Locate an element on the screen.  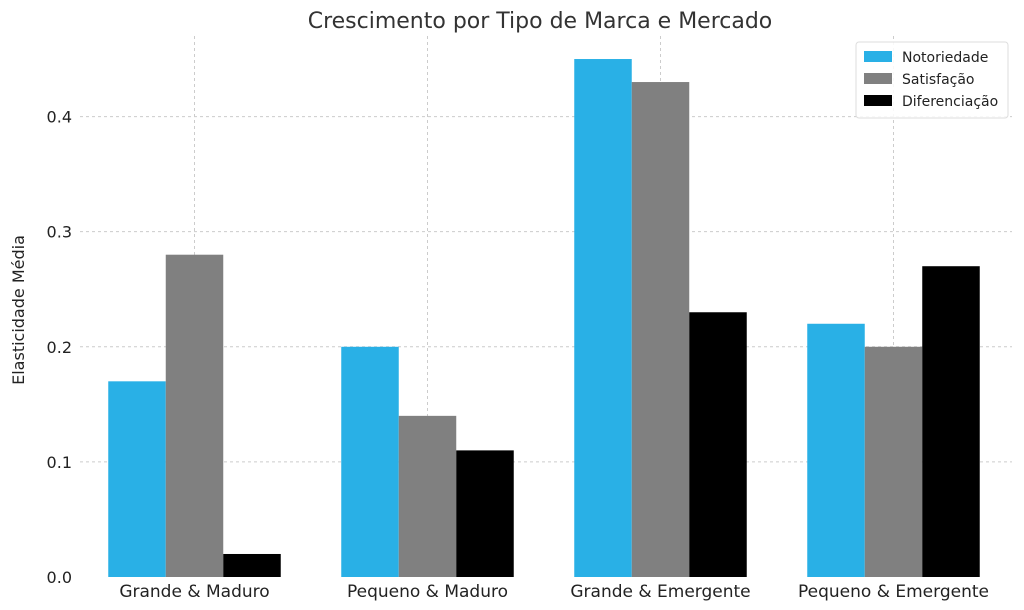
legend-label: Diferenciação is located at coordinates (950, 102).